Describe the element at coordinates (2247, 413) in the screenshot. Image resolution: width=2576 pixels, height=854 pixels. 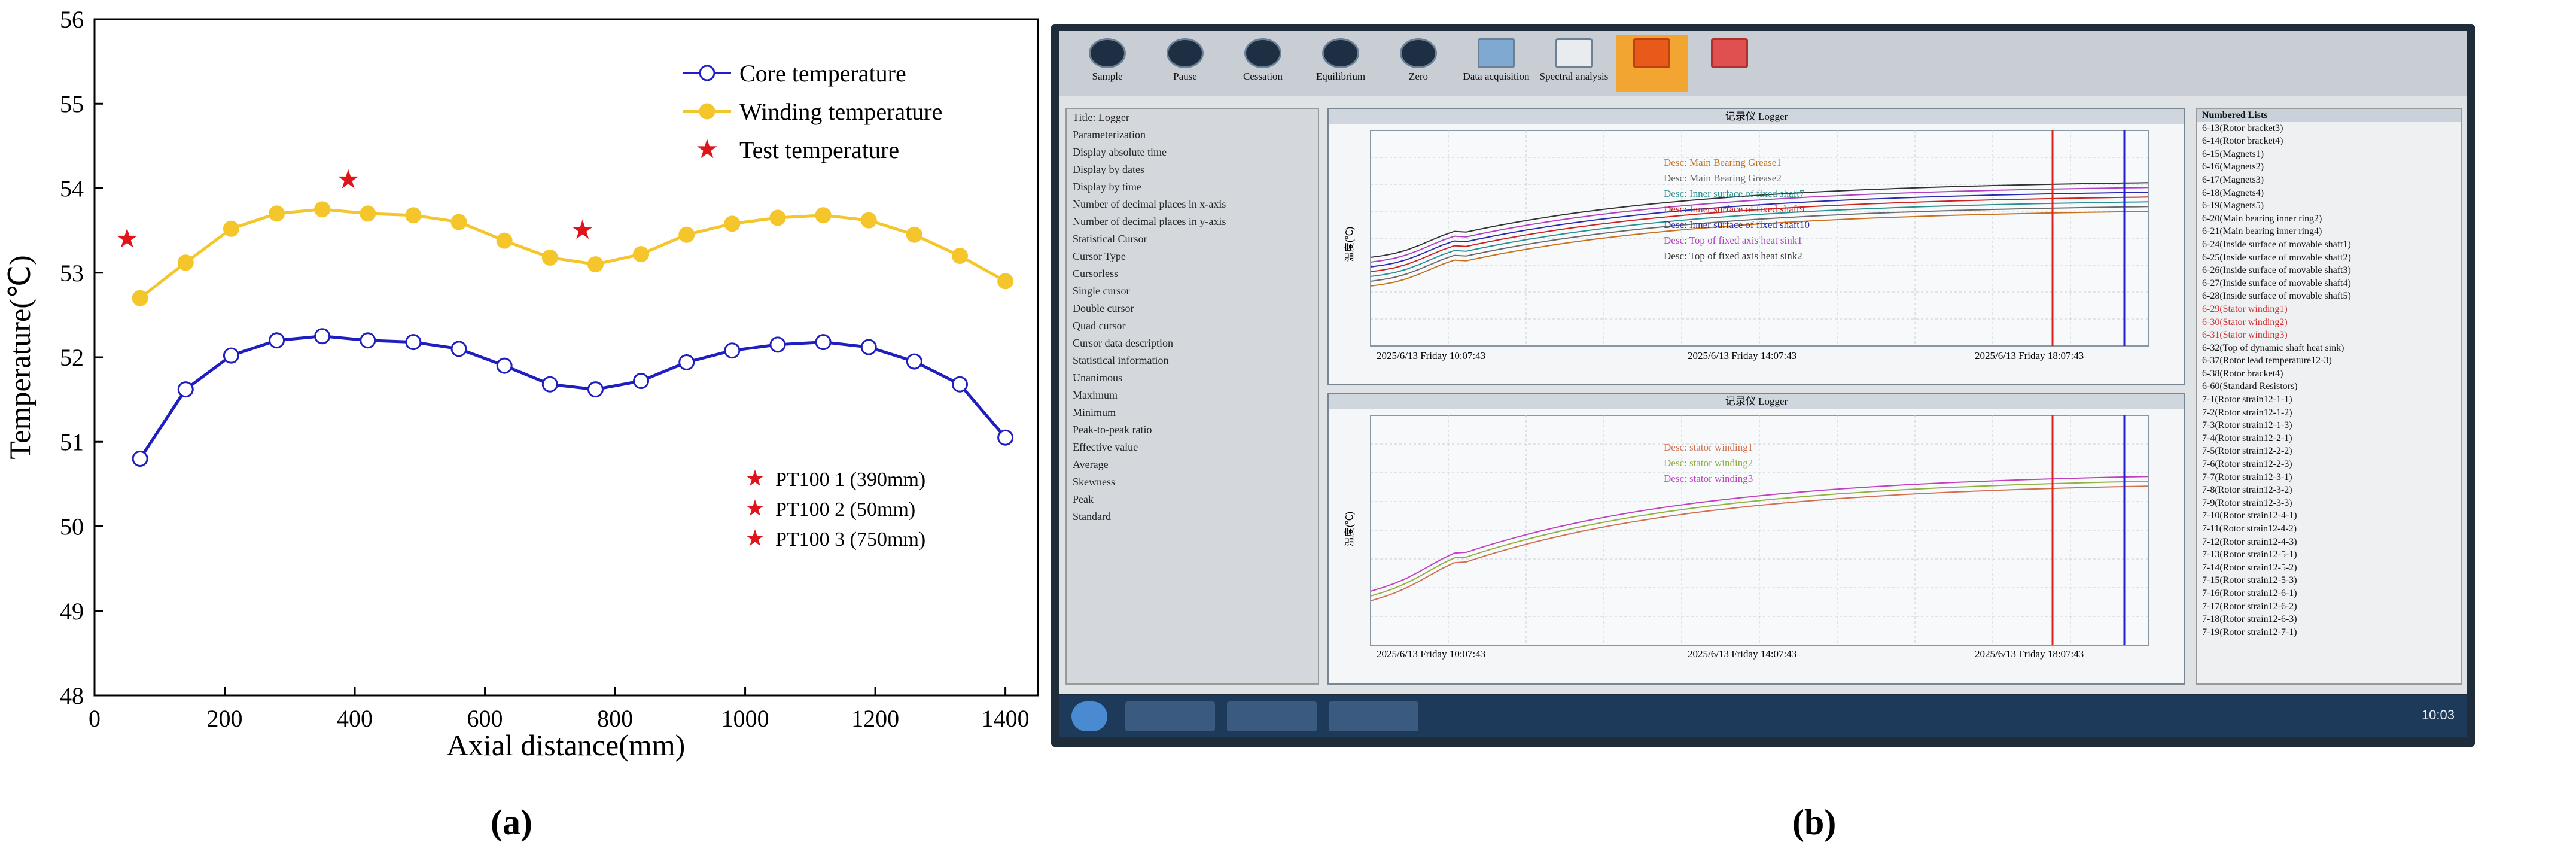
I see `numbered-list-item: 7-2(Rotor strain12-1-2)` at that location.